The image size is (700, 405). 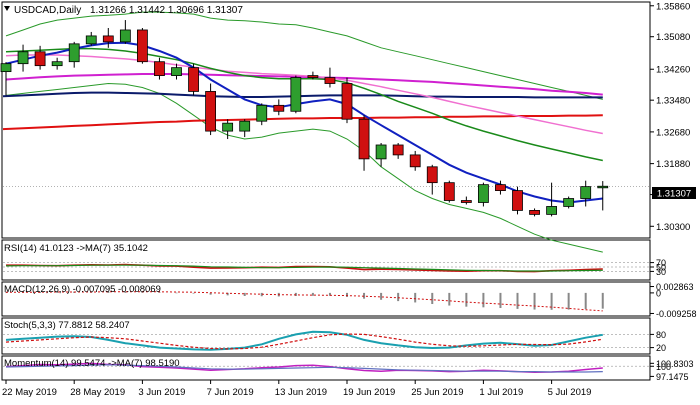 What do you see at coordinates (304, 301) in the screenshot?
I see `macd-signal-line` at bounding box center [304, 301].